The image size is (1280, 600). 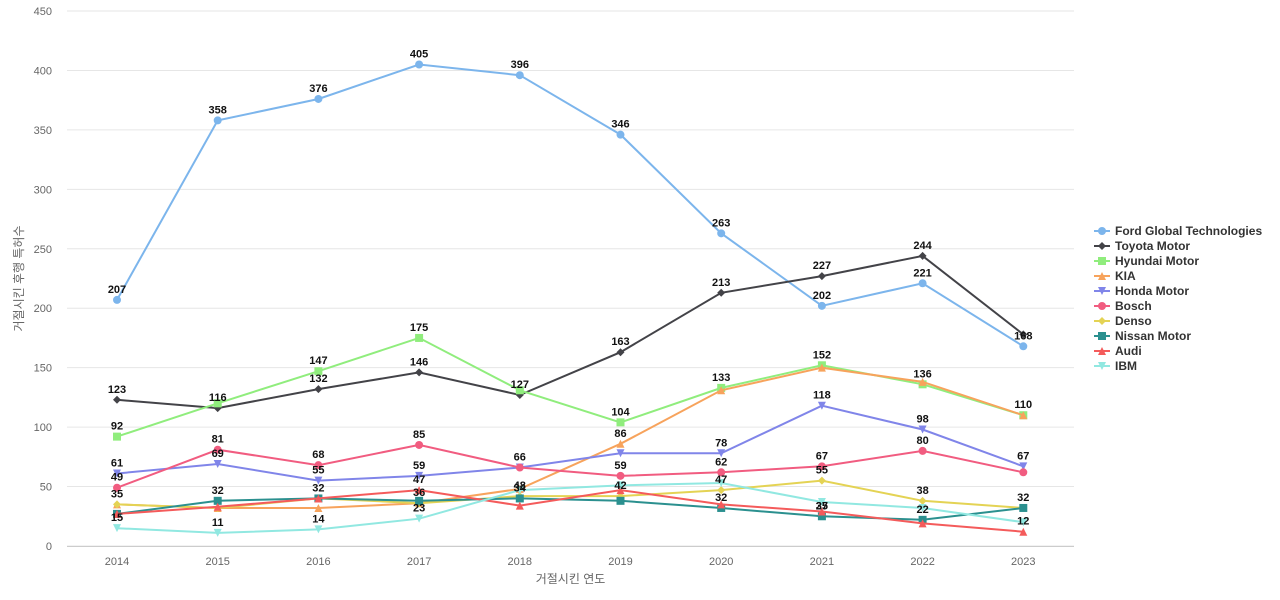 I want to click on data-label-hyundai-motor-2022: 136, so click(x=922, y=374).